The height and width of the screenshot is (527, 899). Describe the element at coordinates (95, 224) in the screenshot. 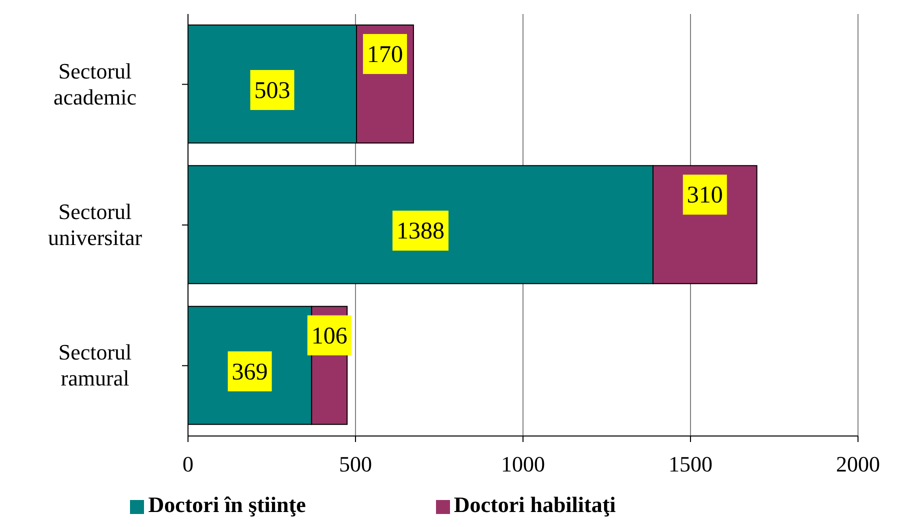

I see `y-tick-label: Sectorul universitar` at that location.